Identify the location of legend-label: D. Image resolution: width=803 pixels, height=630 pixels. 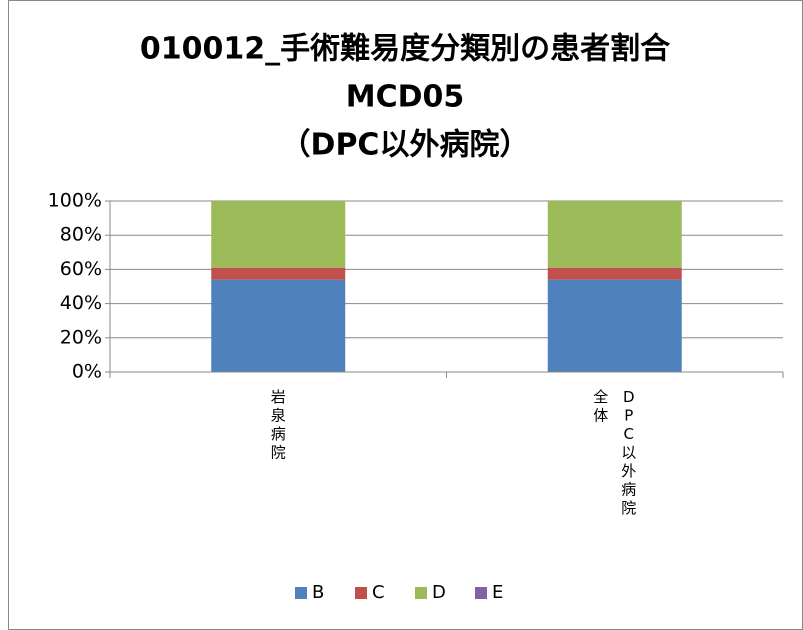
(439, 592).